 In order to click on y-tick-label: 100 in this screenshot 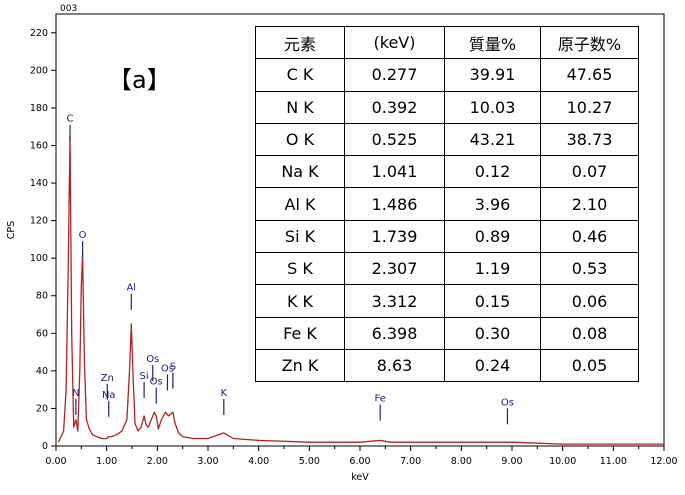, I will do `click(39, 258)`.